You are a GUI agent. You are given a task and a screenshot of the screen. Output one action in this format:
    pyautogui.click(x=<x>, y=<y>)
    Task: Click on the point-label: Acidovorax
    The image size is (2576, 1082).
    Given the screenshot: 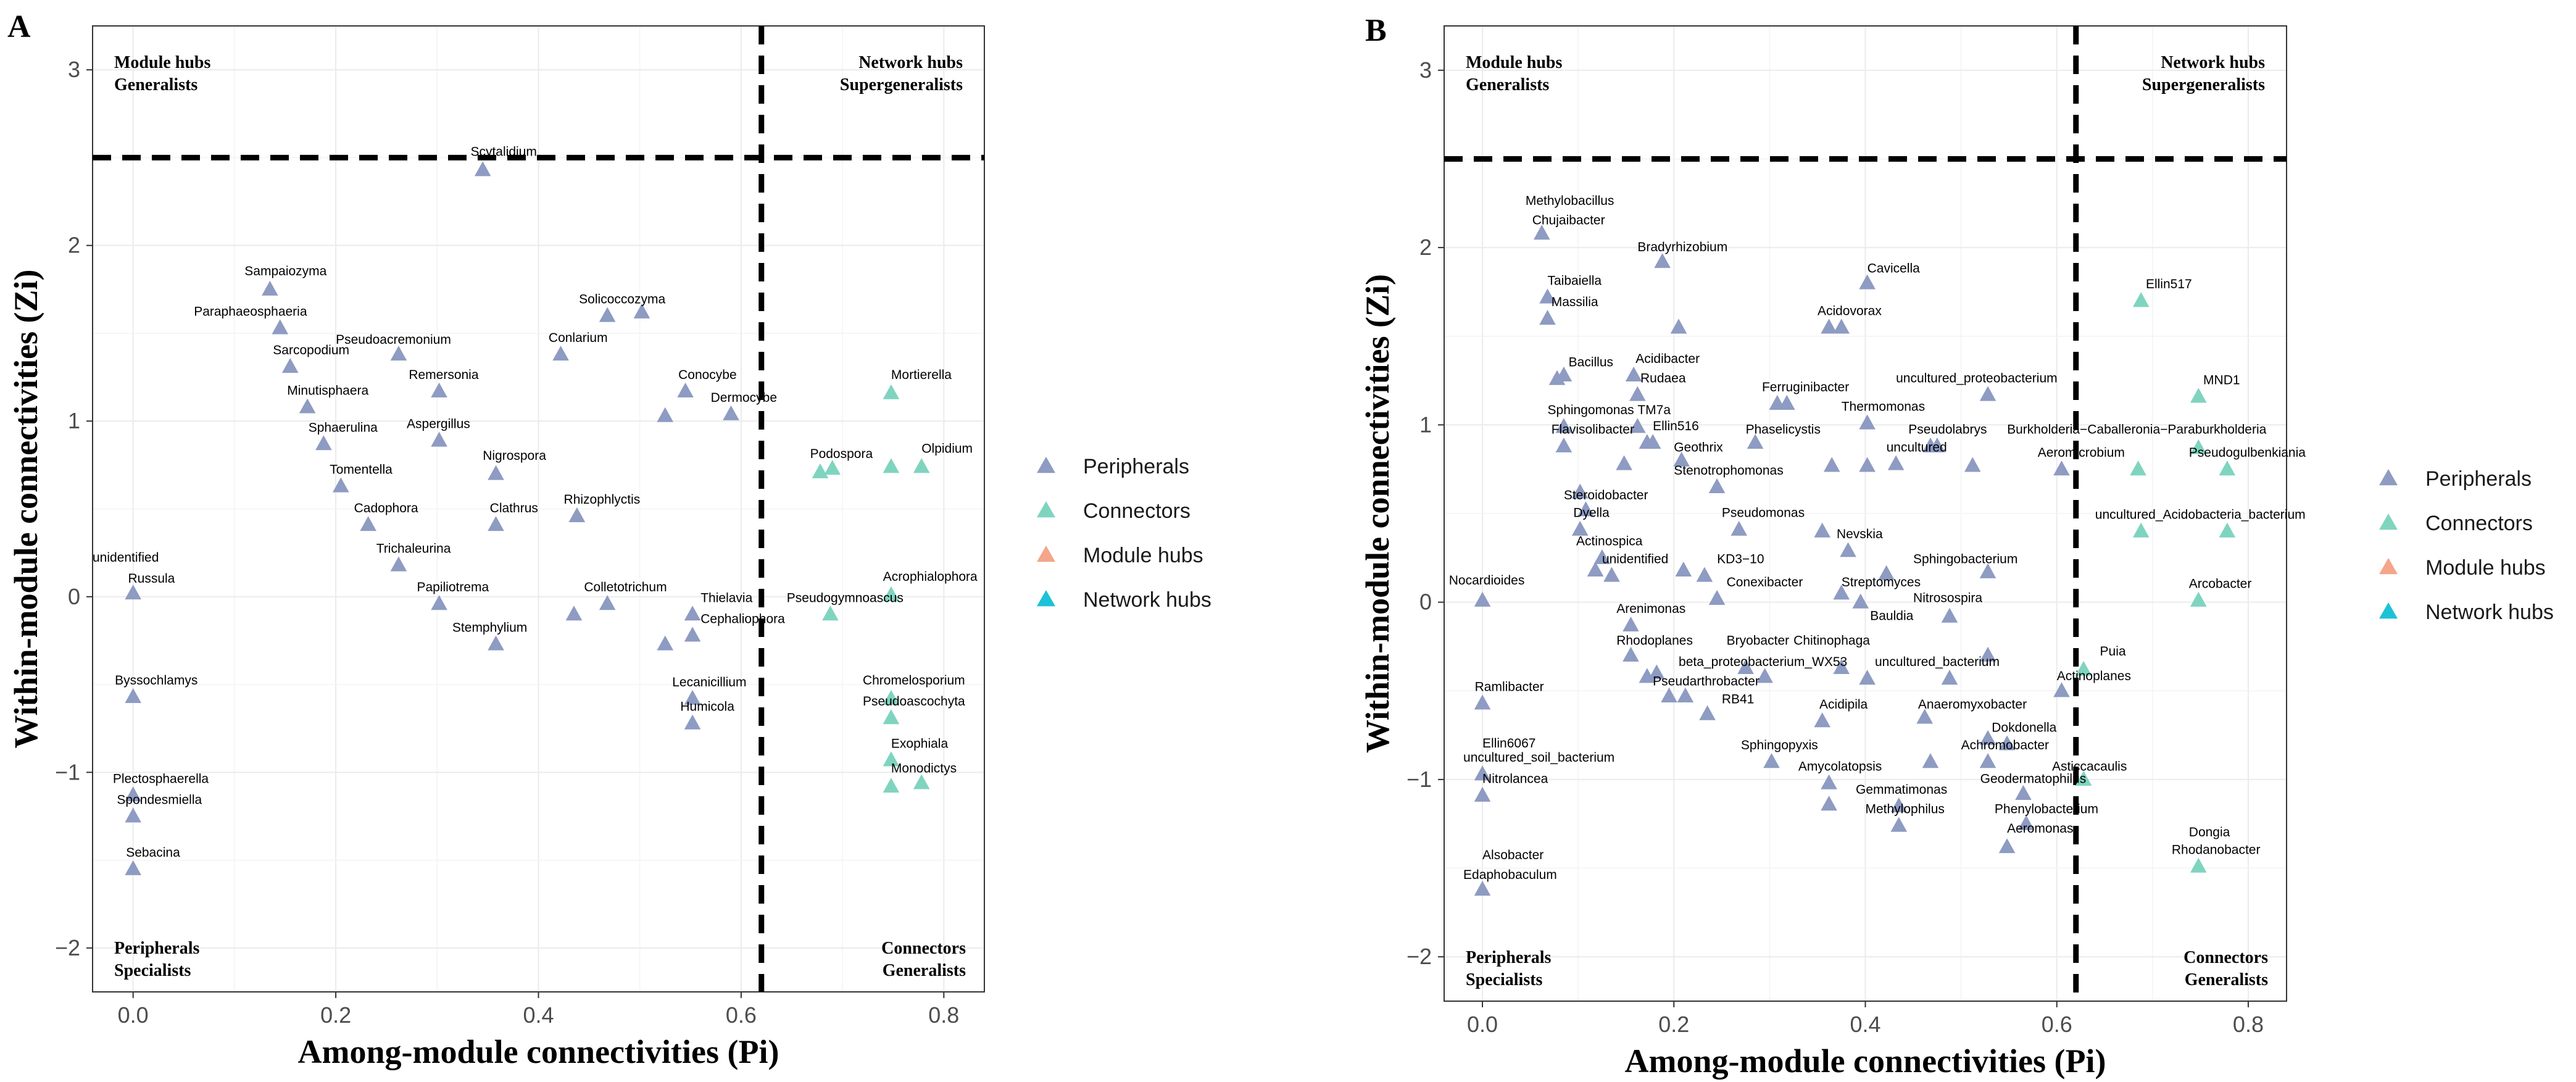 What is the action you would take?
    pyautogui.click(x=1850, y=311)
    